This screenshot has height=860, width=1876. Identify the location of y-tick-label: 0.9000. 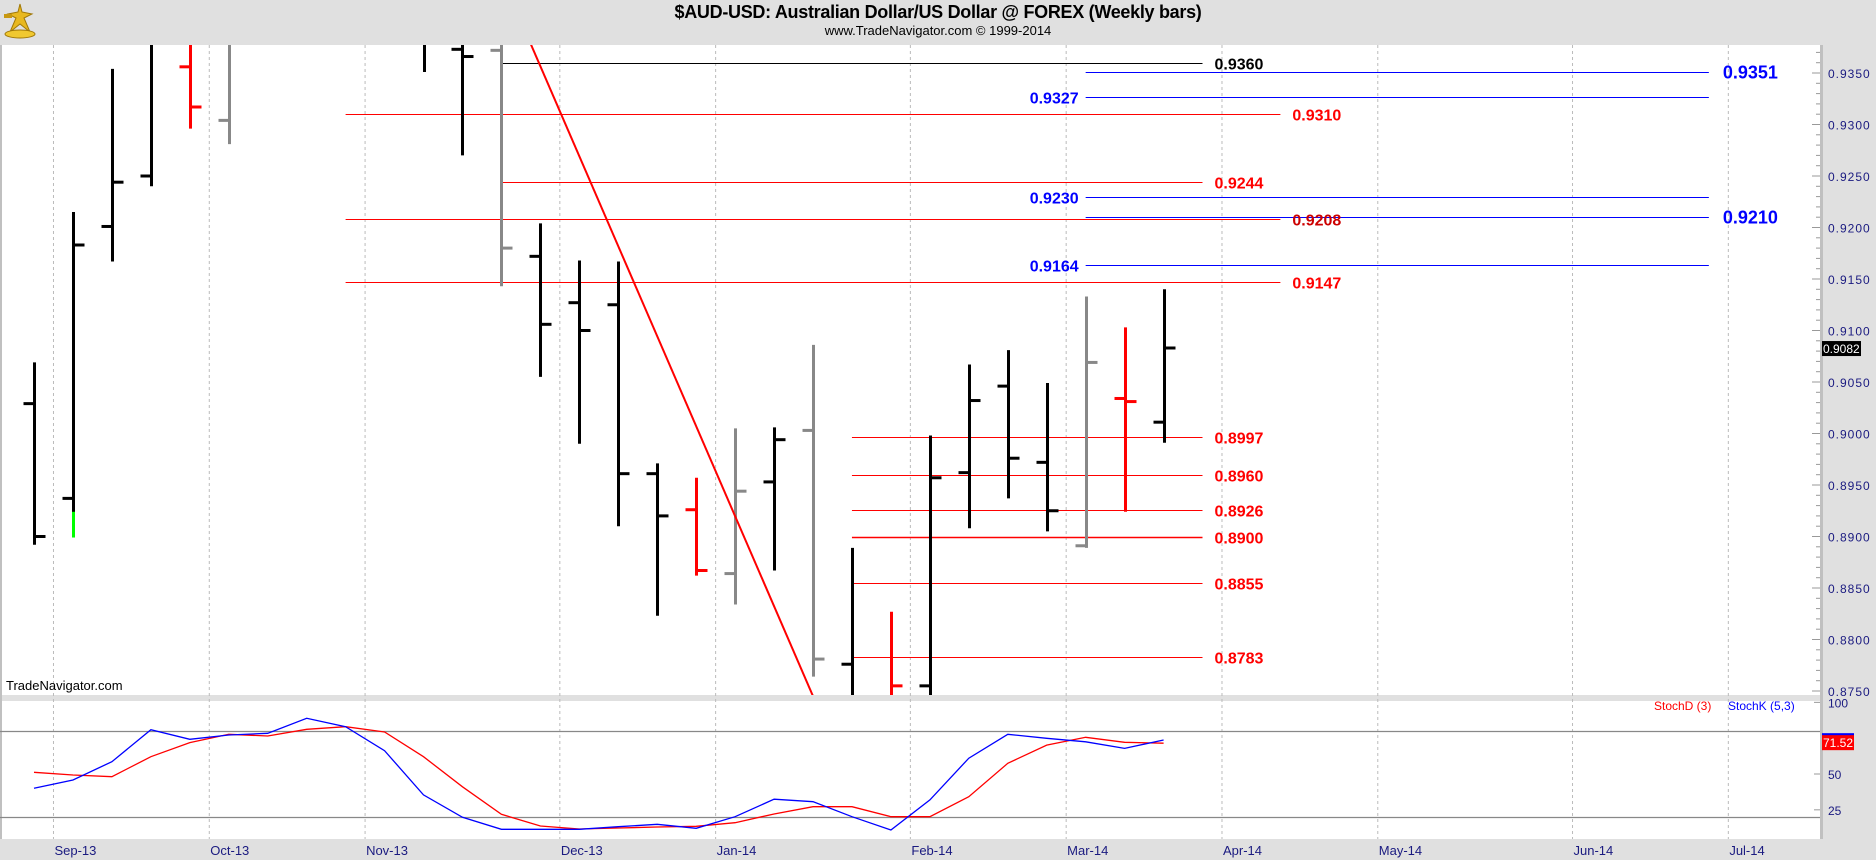
(1849, 435).